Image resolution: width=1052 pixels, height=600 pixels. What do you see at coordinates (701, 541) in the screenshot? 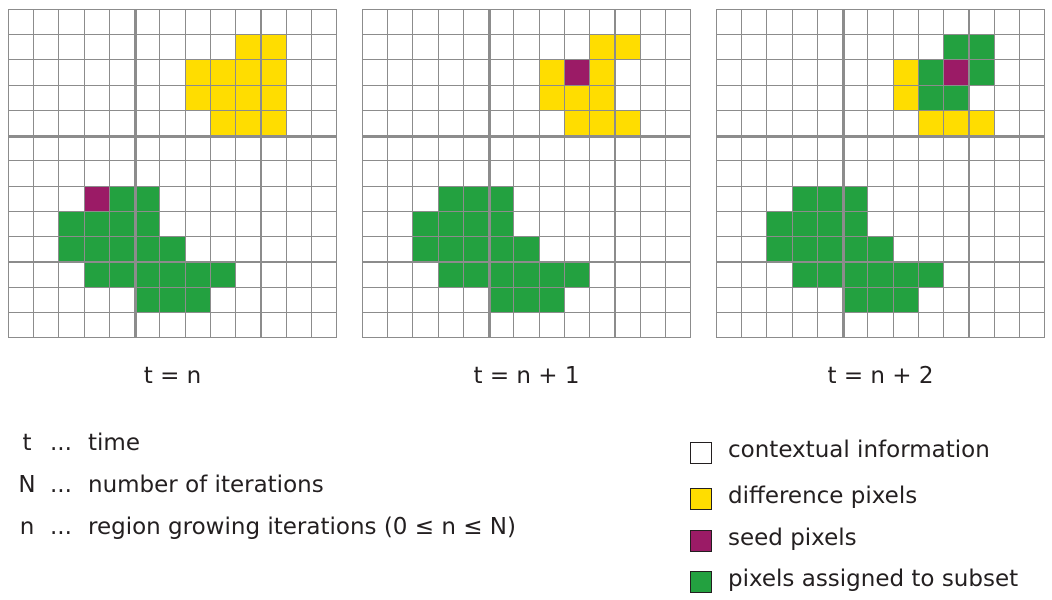
I see `legend-swatch` at bounding box center [701, 541].